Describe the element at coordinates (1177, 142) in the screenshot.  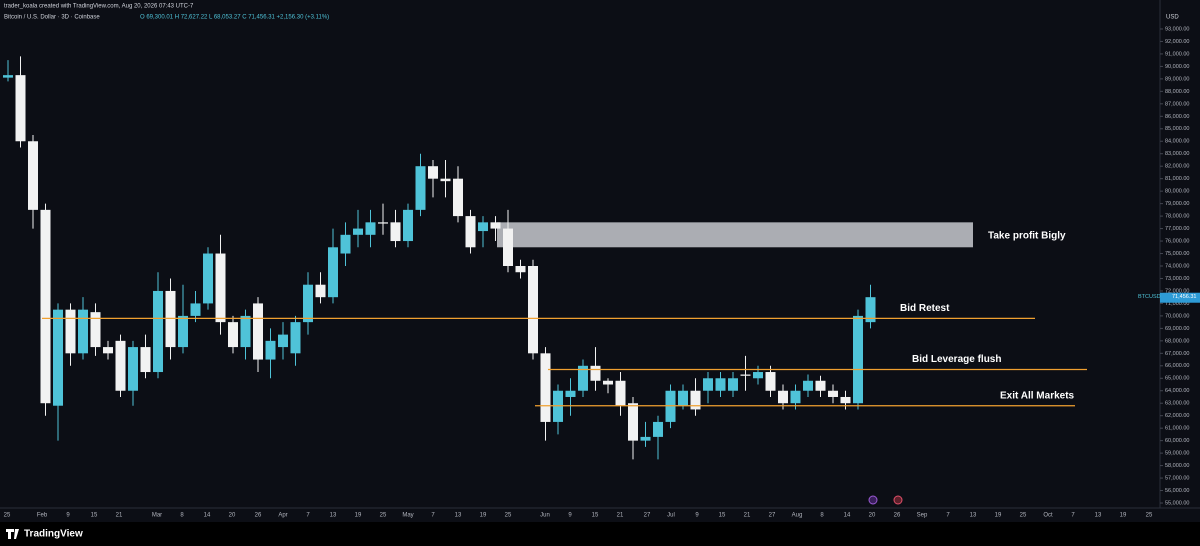
I see `y-tick-label: 84,000.00` at that location.